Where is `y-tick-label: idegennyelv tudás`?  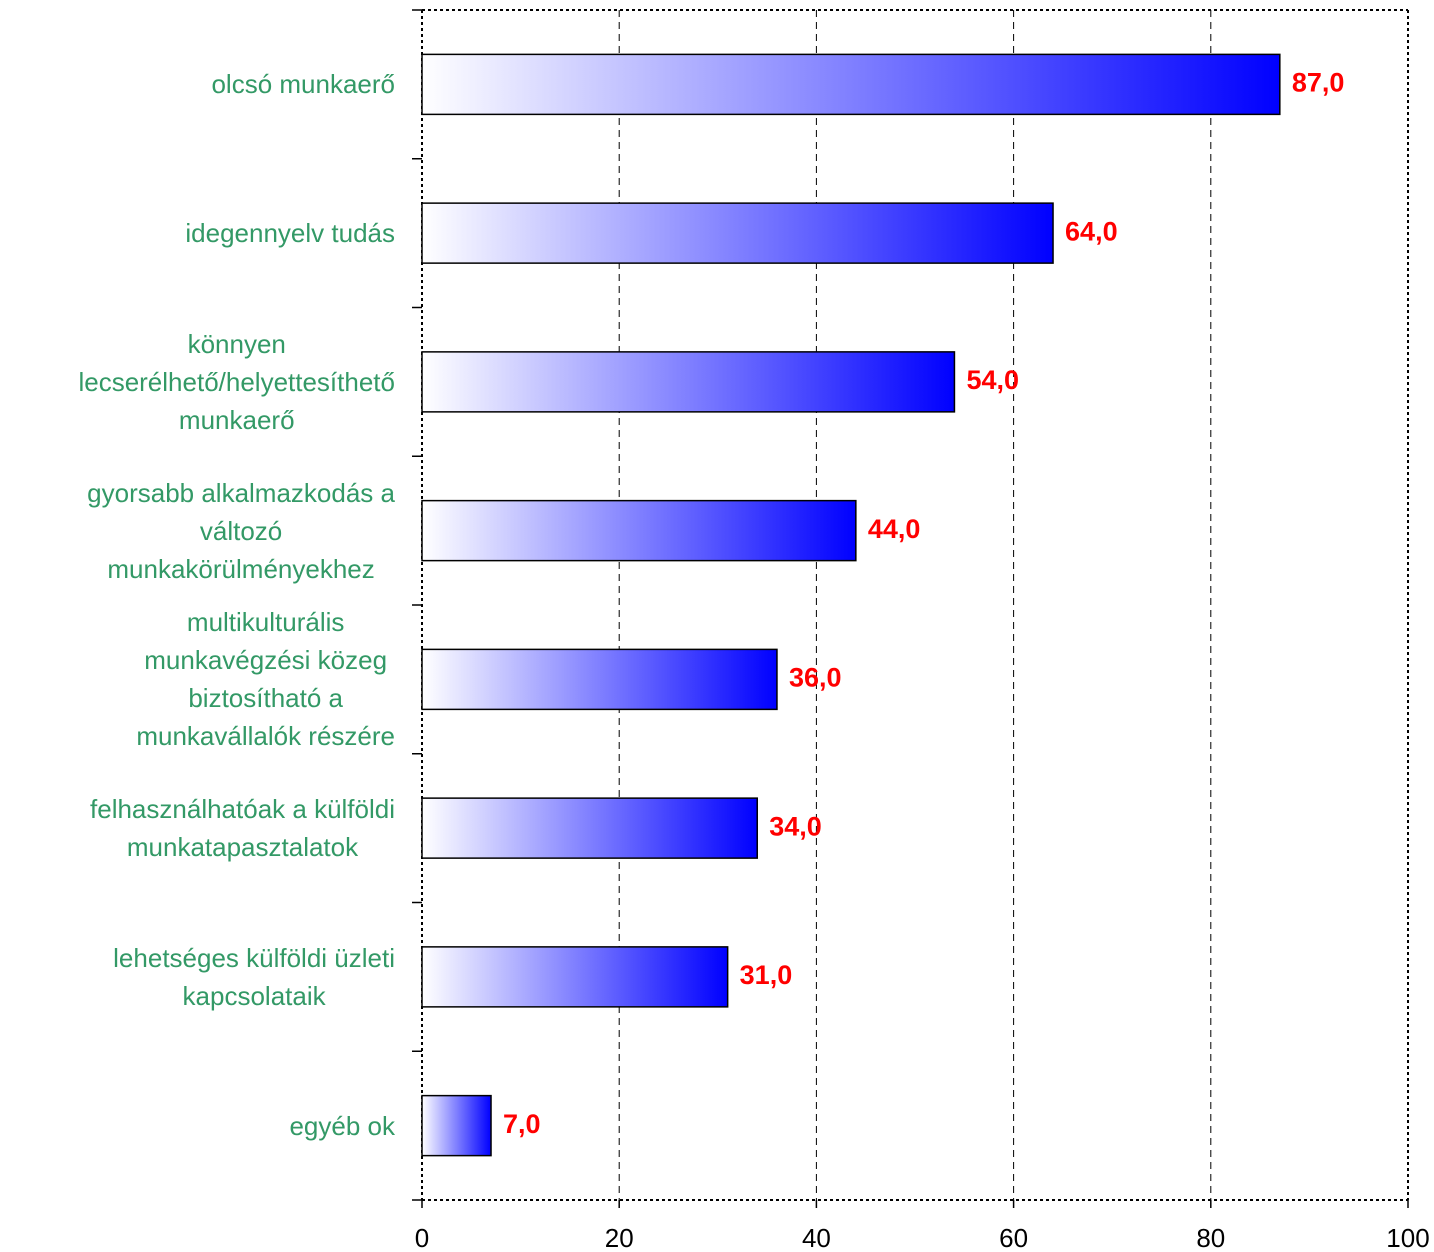 y-tick-label: idegennyelv tudás is located at coordinates (290, 233).